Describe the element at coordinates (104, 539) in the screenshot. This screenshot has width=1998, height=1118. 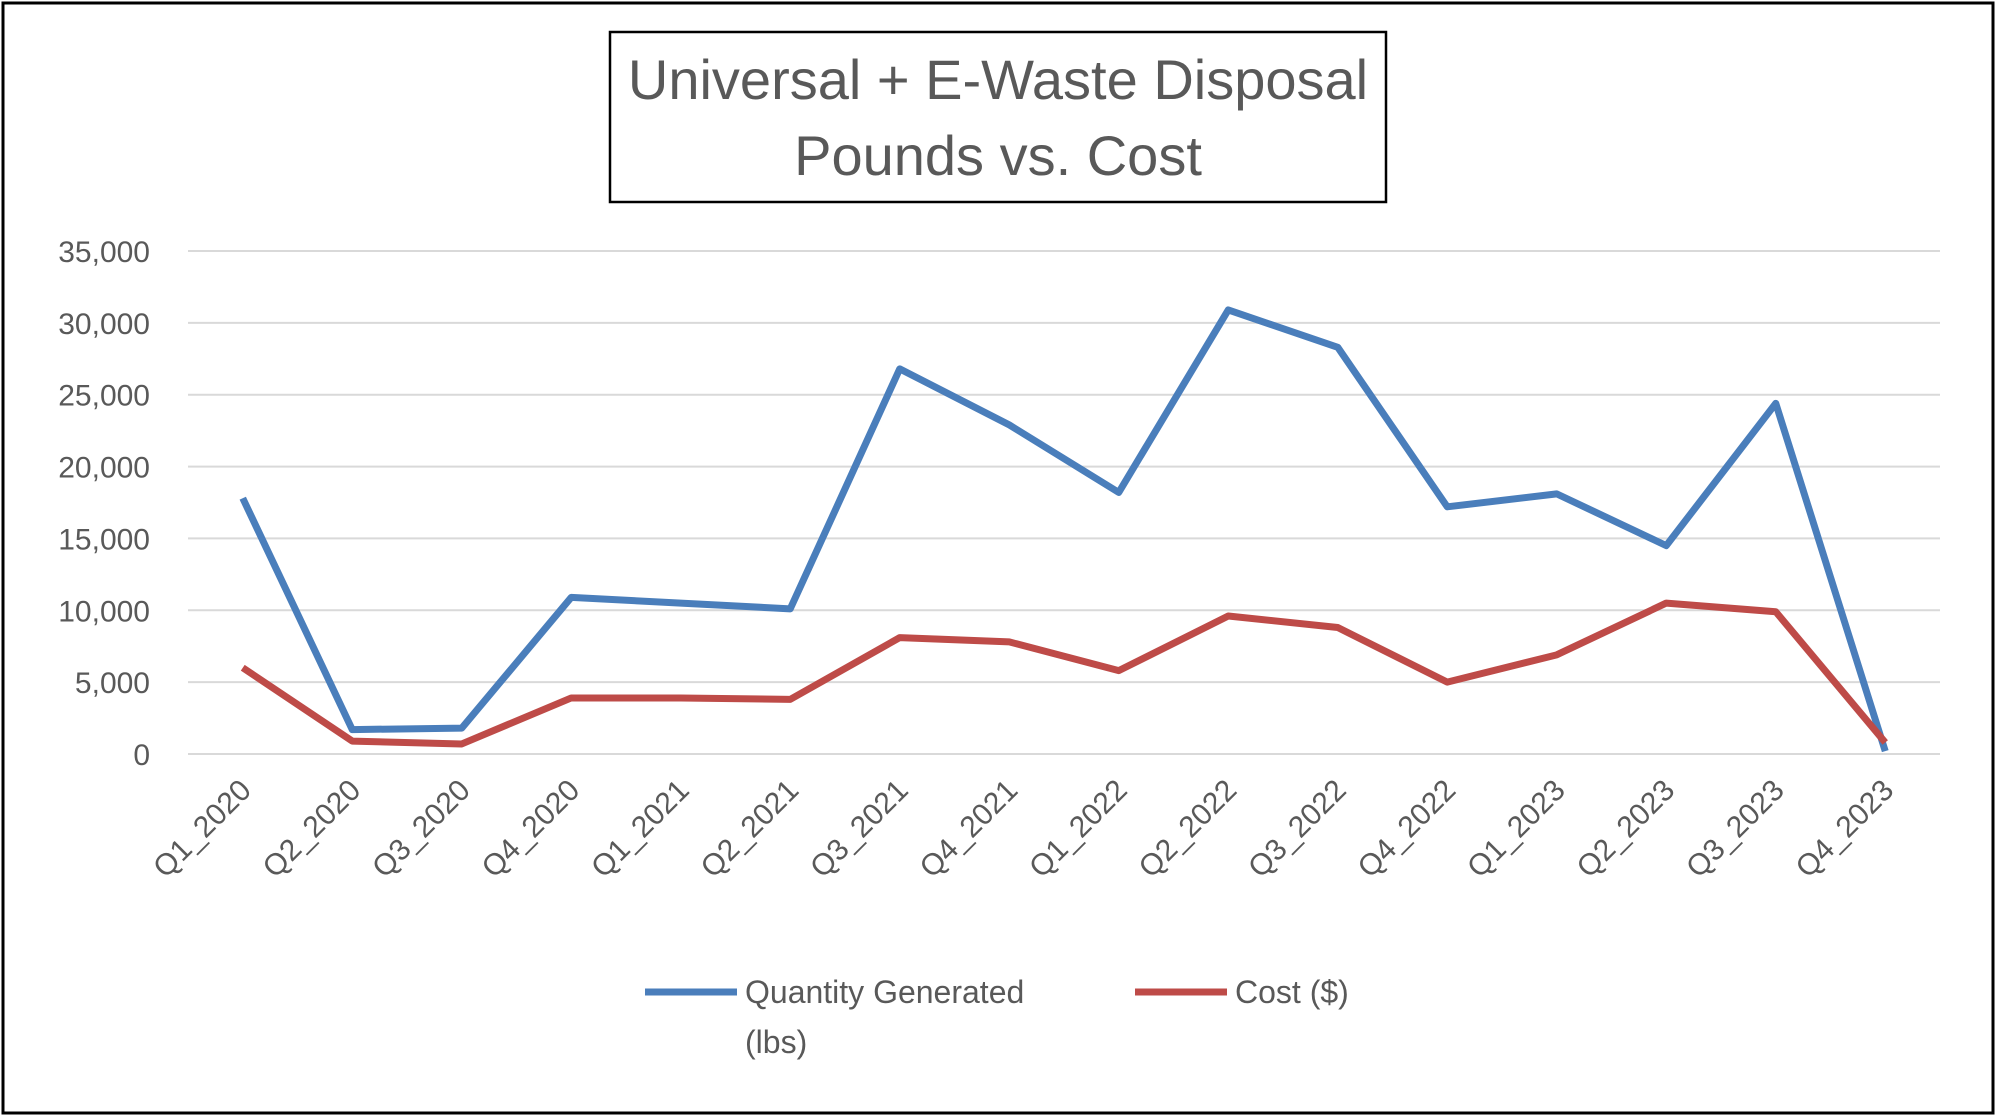
I see `y-tick-label: 15,000` at that location.